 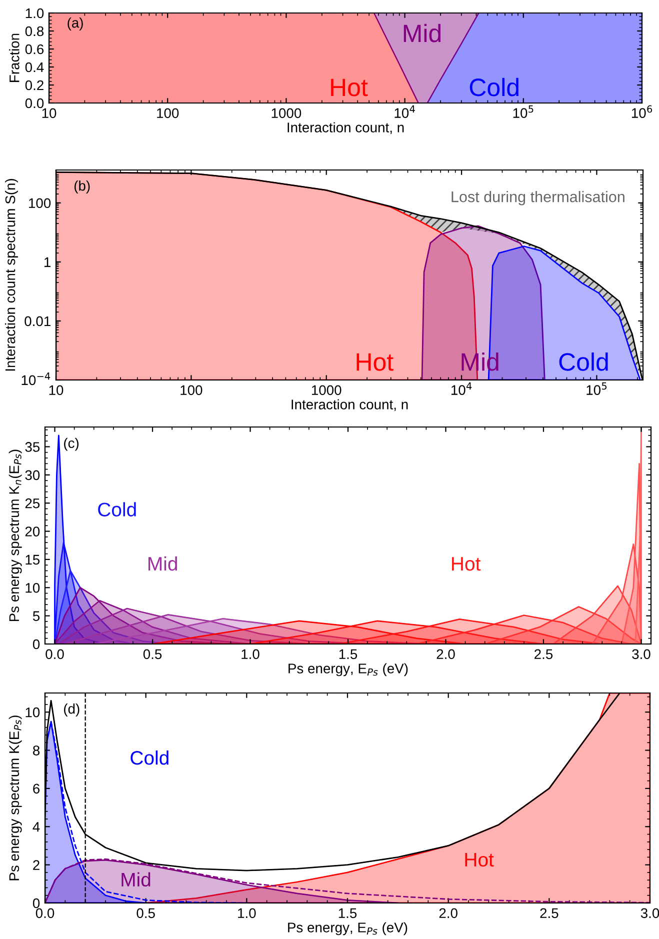 I want to click on y-tick-label: 8, so click(x=36, y=751).